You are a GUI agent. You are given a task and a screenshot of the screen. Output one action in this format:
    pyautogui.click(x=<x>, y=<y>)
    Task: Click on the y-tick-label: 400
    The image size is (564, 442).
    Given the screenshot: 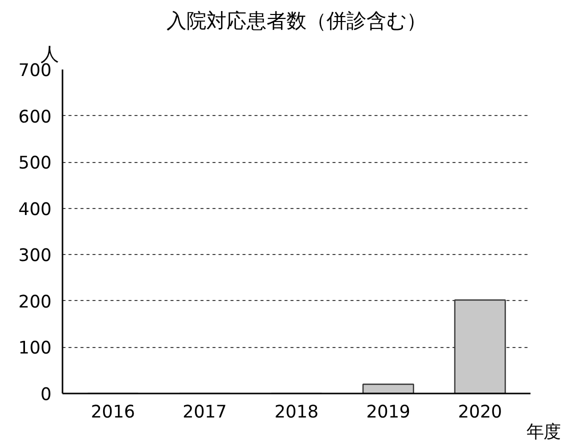 What is the action you would take?
    pyautogui.click(x=35, y=210)
    